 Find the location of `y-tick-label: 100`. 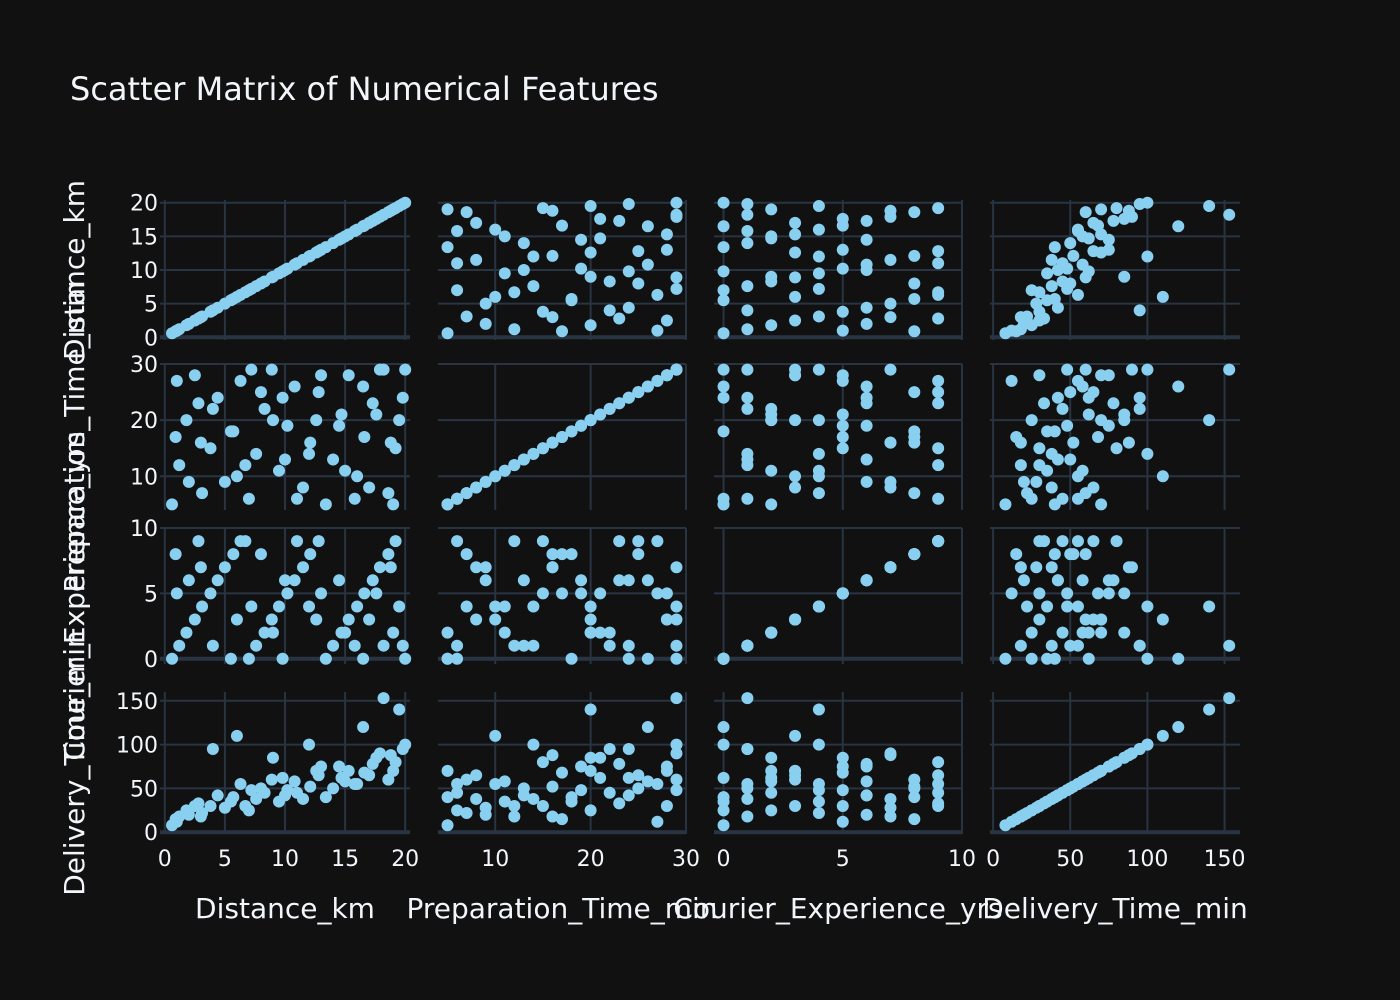

y-tick-label: 100 is located at coordinates (137, 746).